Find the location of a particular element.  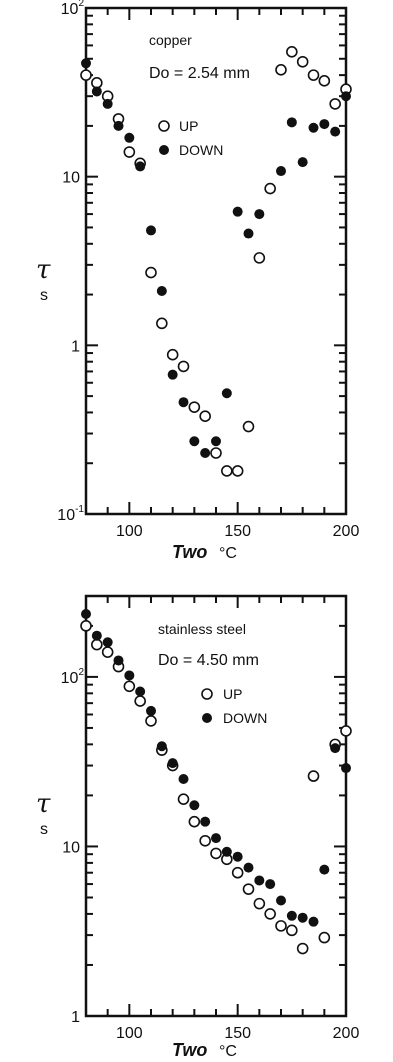

x-tick-label: 150 is located at coordinates (237, 531).